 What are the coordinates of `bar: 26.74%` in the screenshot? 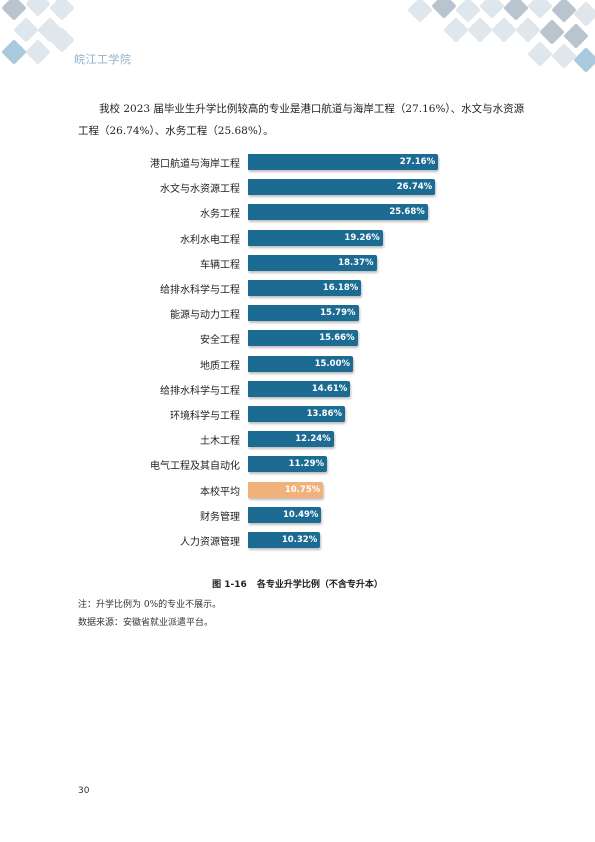 It's located at (342, 187).